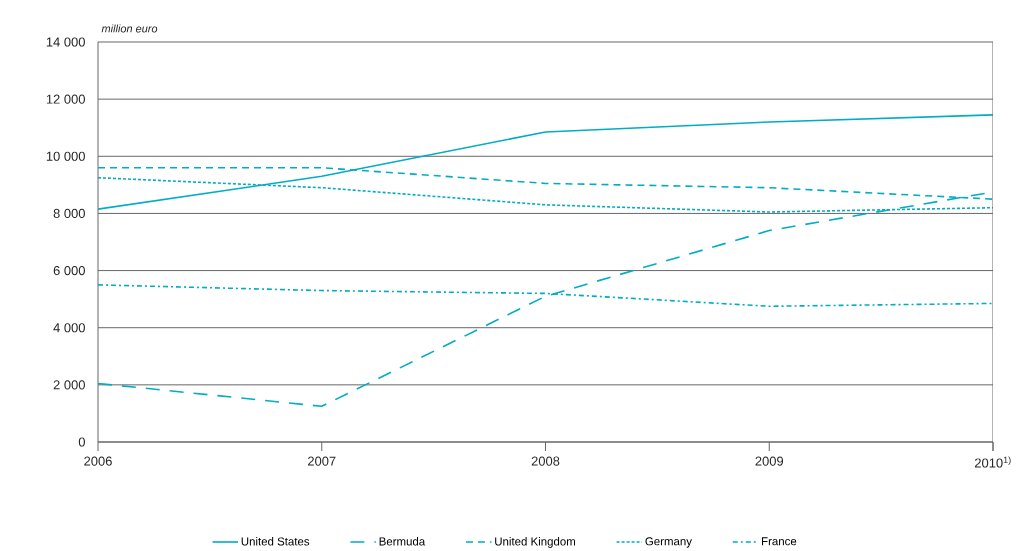 The height and width of the screenshot is (551, 1017). What do you see at coordinates (535, 542) in the screenshot?
I see `legend-label: United Kingdom` at bounding box center [535, 542].